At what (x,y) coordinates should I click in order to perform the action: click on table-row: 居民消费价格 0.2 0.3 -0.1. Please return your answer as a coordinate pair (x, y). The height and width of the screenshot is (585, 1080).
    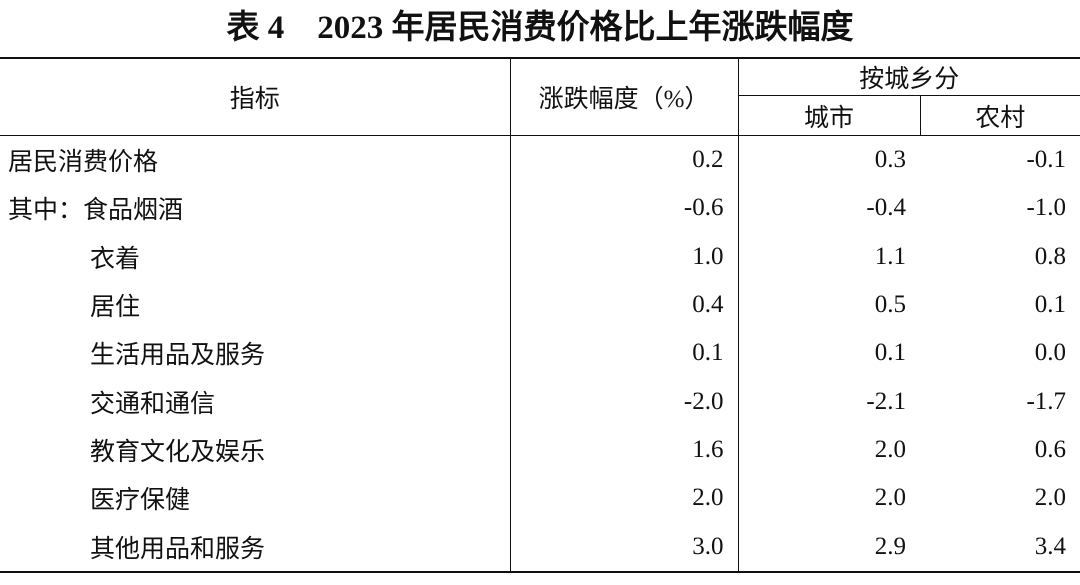
    Looking at the image, I should click on (540, 160).